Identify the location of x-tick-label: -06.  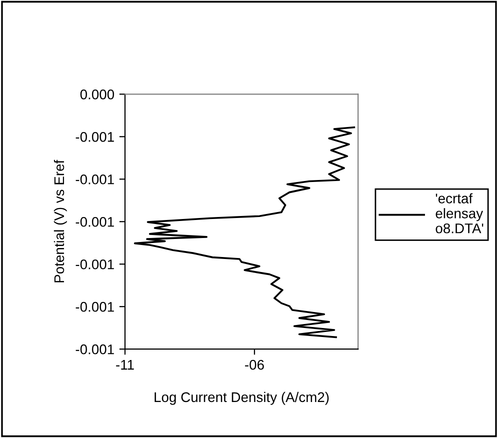
(254, 365).